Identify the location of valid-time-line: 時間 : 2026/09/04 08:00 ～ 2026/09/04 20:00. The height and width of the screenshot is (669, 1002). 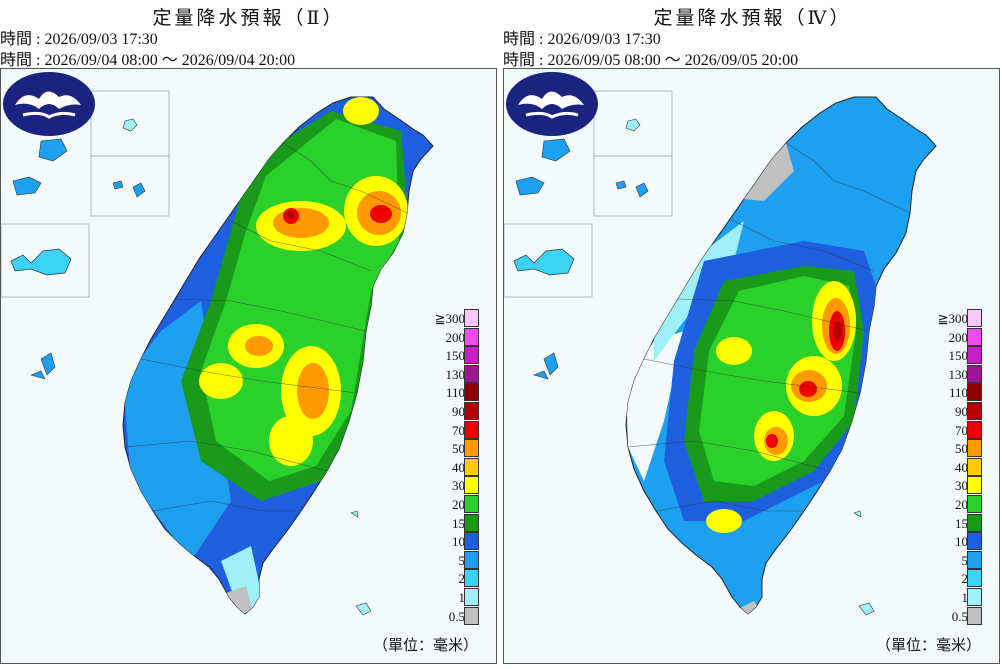
(148, 60).